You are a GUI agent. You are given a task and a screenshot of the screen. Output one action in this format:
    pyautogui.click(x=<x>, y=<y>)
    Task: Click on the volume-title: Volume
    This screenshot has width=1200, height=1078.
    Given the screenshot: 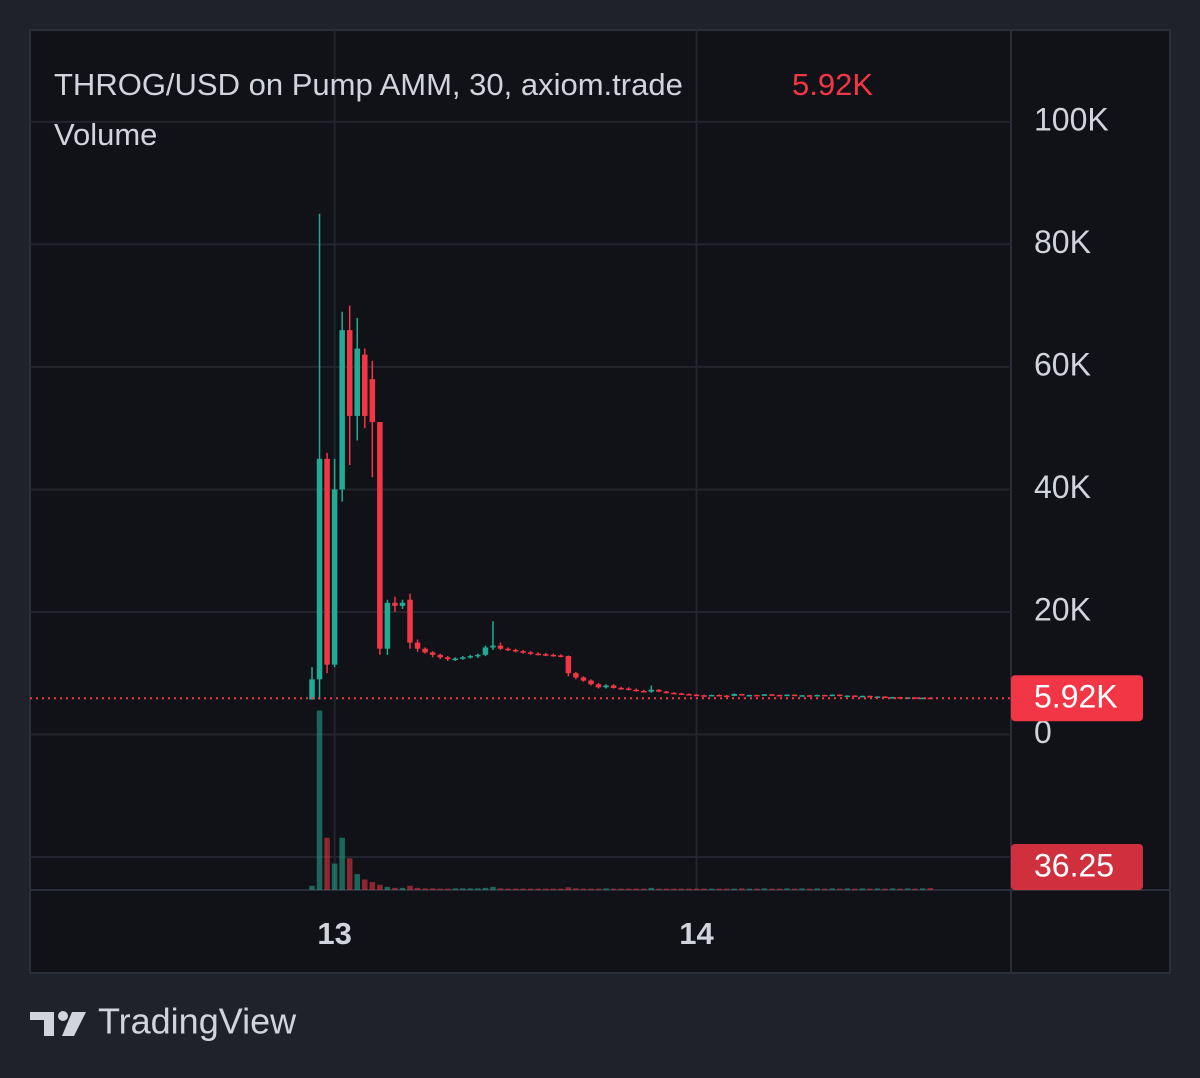 What is the action you would take?
    pyautogui.click(x=105, y=134)
    